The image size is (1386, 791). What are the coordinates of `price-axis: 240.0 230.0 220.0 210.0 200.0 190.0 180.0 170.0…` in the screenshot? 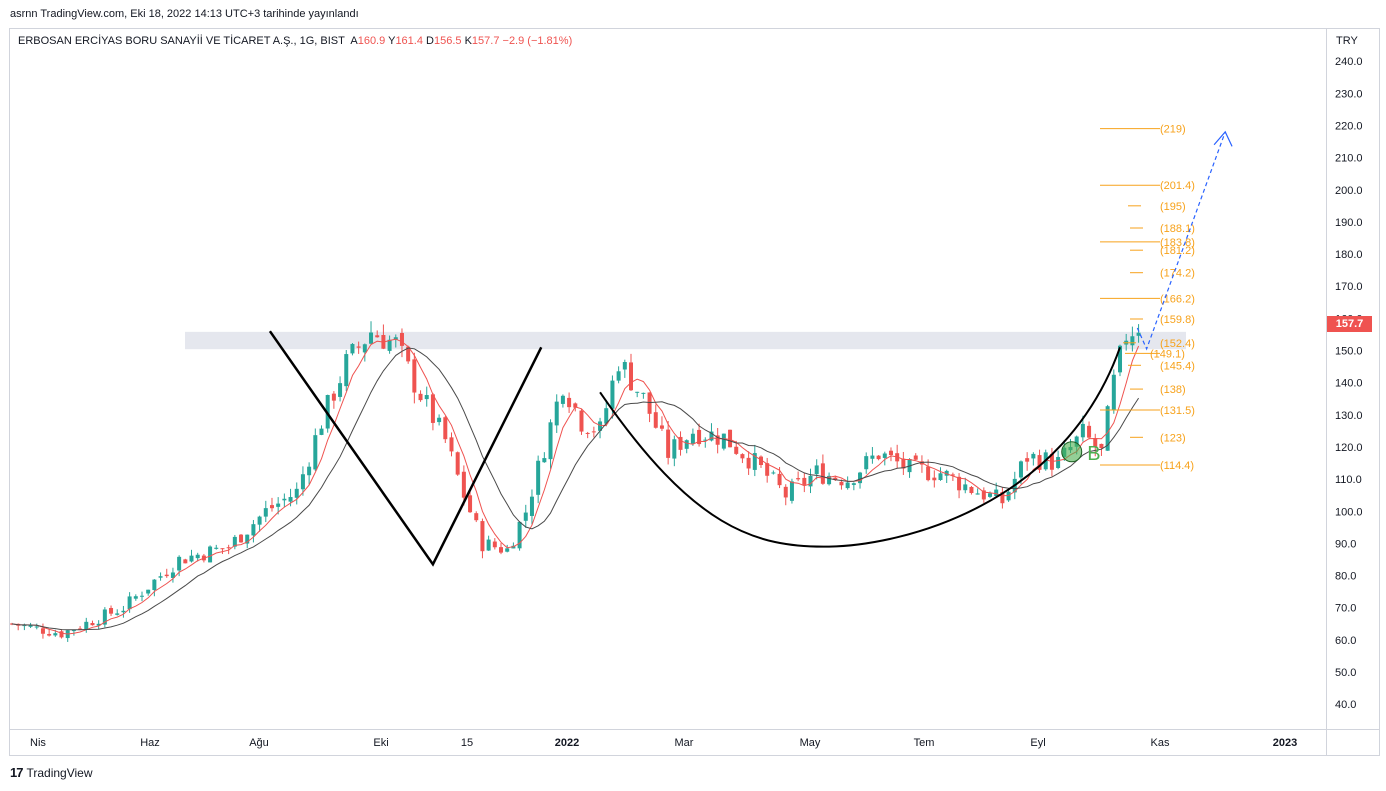 It's located at (1356, 379).